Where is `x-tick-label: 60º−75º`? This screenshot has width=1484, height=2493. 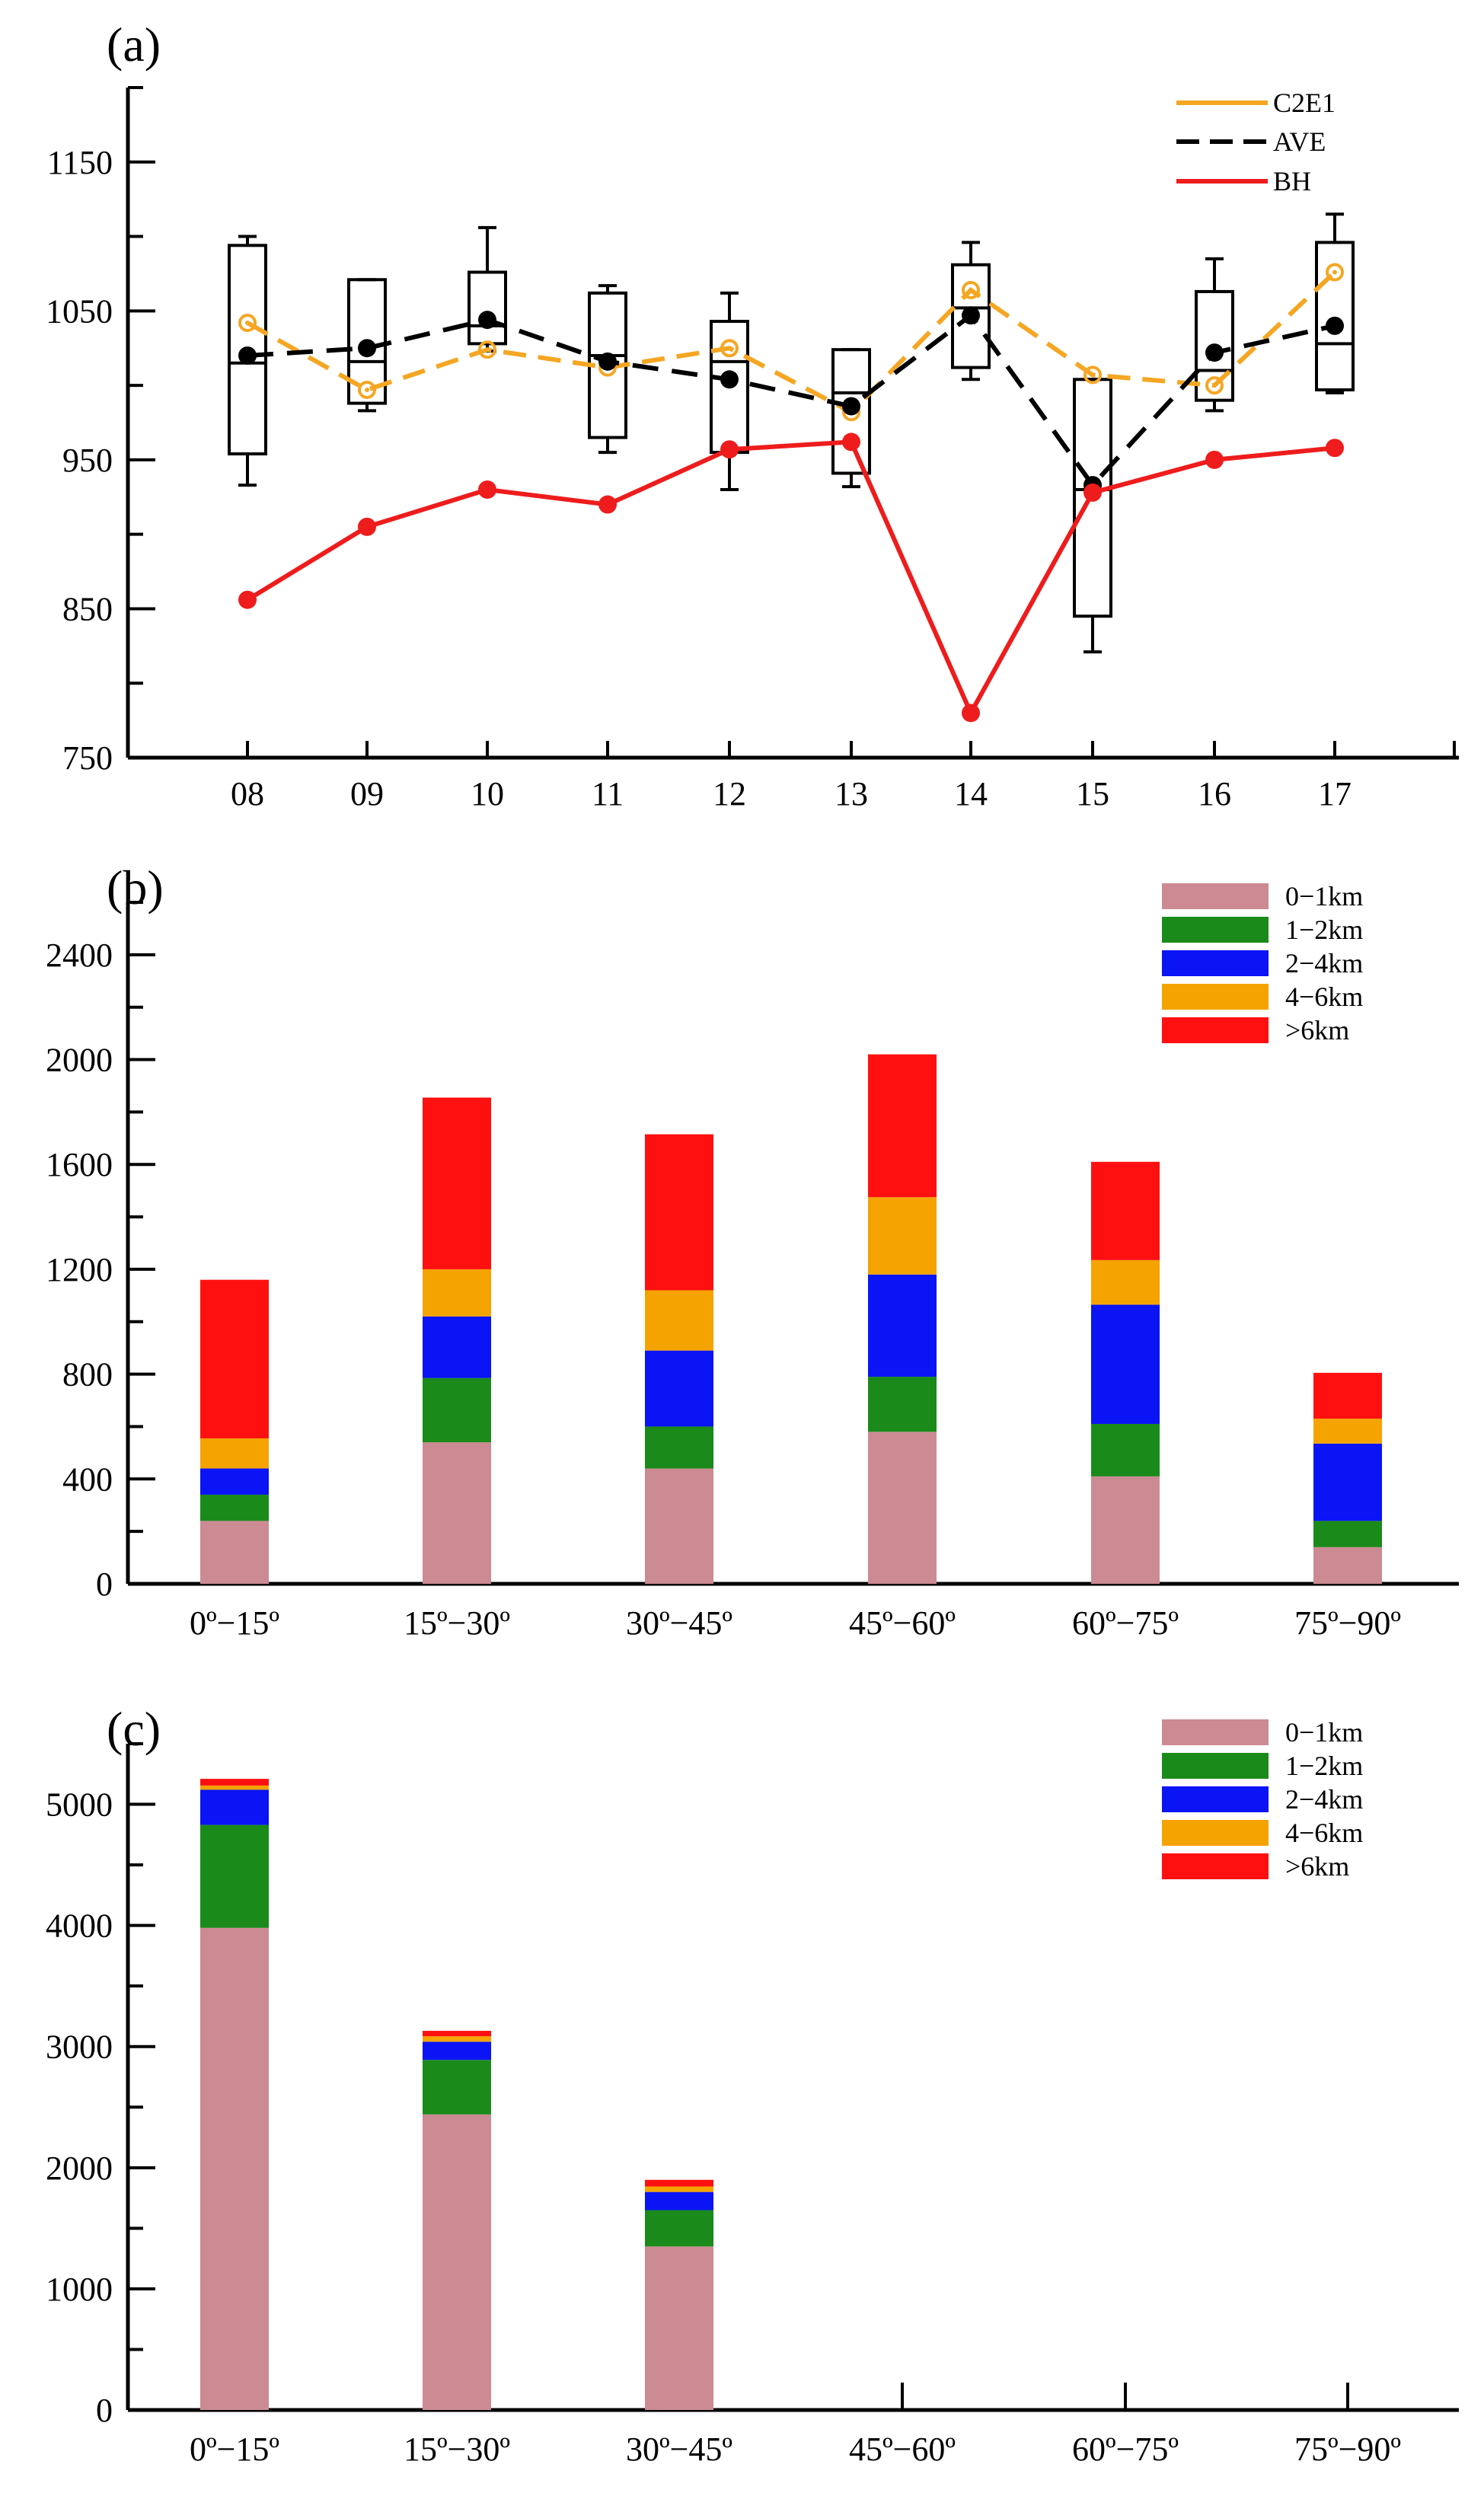
x-tick-label: 60º−75º is located at coordinates (1125, 2449).